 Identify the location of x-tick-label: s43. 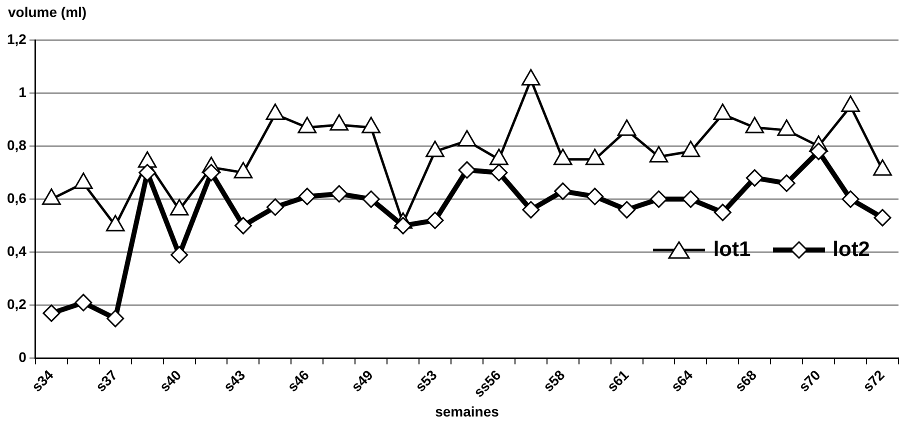
(234, 380).